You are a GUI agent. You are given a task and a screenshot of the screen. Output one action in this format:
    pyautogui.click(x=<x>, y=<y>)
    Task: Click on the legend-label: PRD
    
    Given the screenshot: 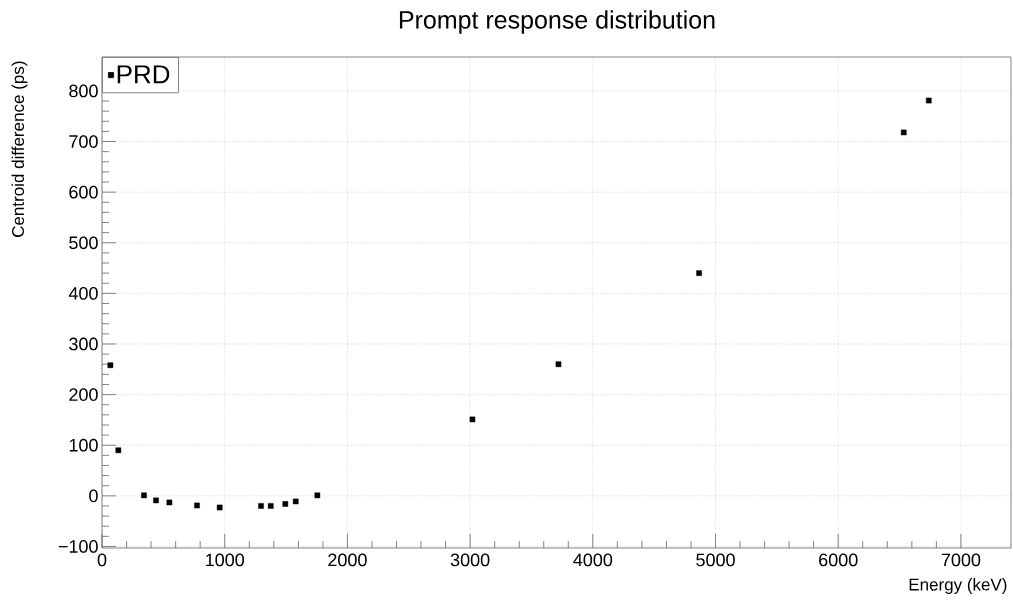 What is the action you would take?
    pyautogui.click(x=143, y=74)
    